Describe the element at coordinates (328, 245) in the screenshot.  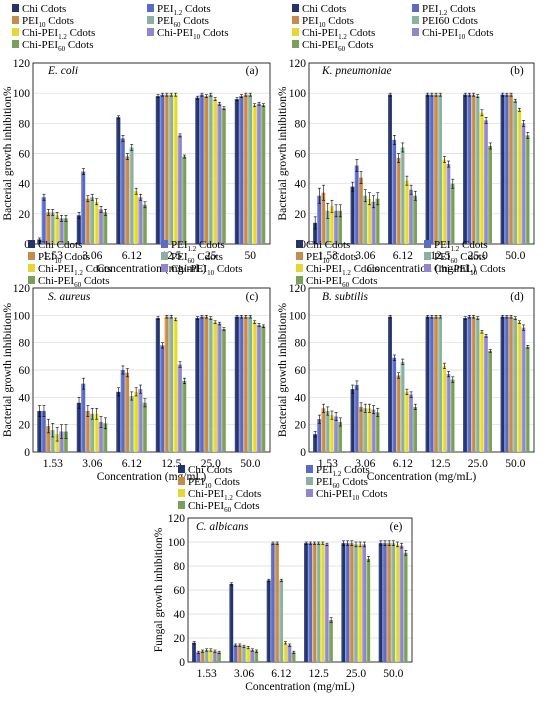
I see `legend-label-text: Chi Cdots` at that location.